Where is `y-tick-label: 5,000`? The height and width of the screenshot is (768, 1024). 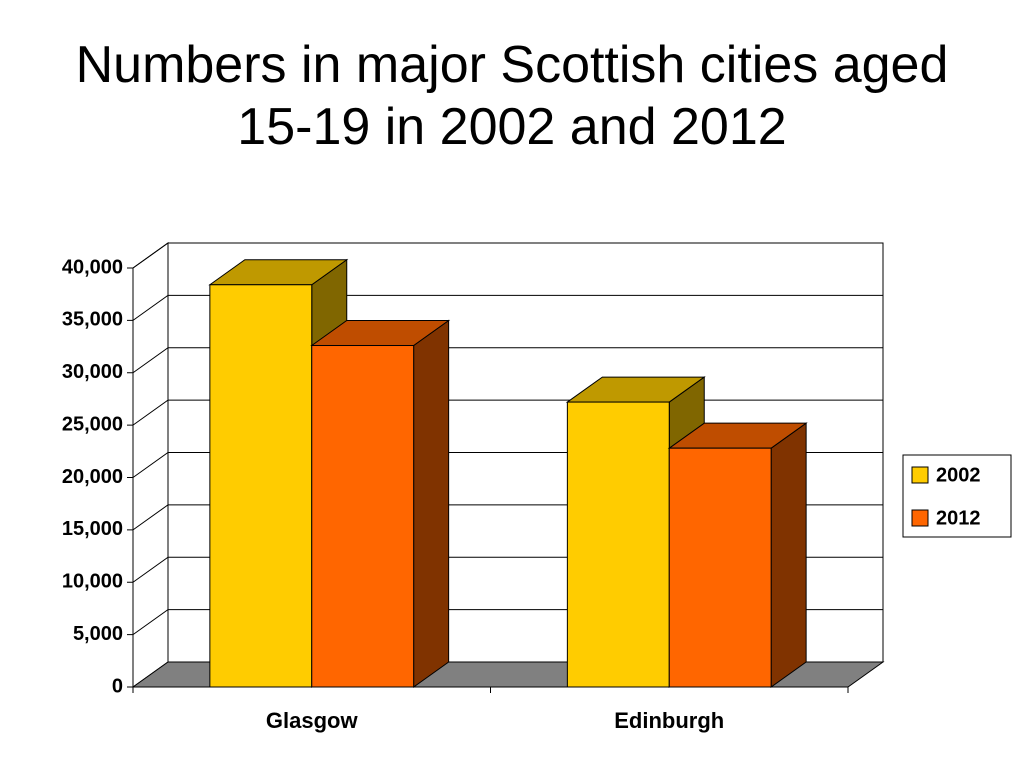
y-tick-label: 5,000 is located at coordinates (98, 634).